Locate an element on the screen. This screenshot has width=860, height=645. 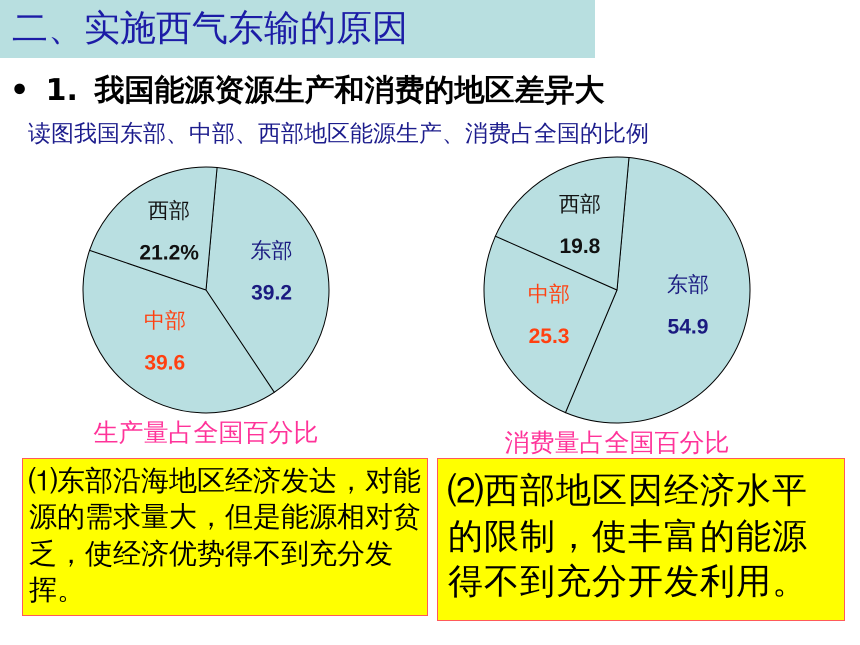
data-label: 25.3 is located at coordinates (549, 336).